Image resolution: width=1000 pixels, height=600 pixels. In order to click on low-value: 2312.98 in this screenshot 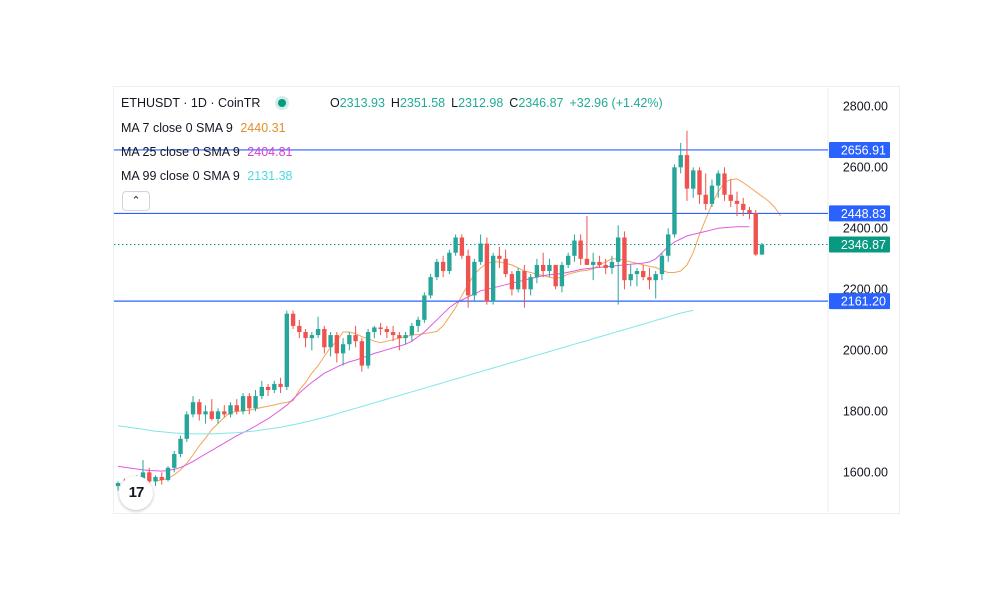, I will do `click(481, 103)`.